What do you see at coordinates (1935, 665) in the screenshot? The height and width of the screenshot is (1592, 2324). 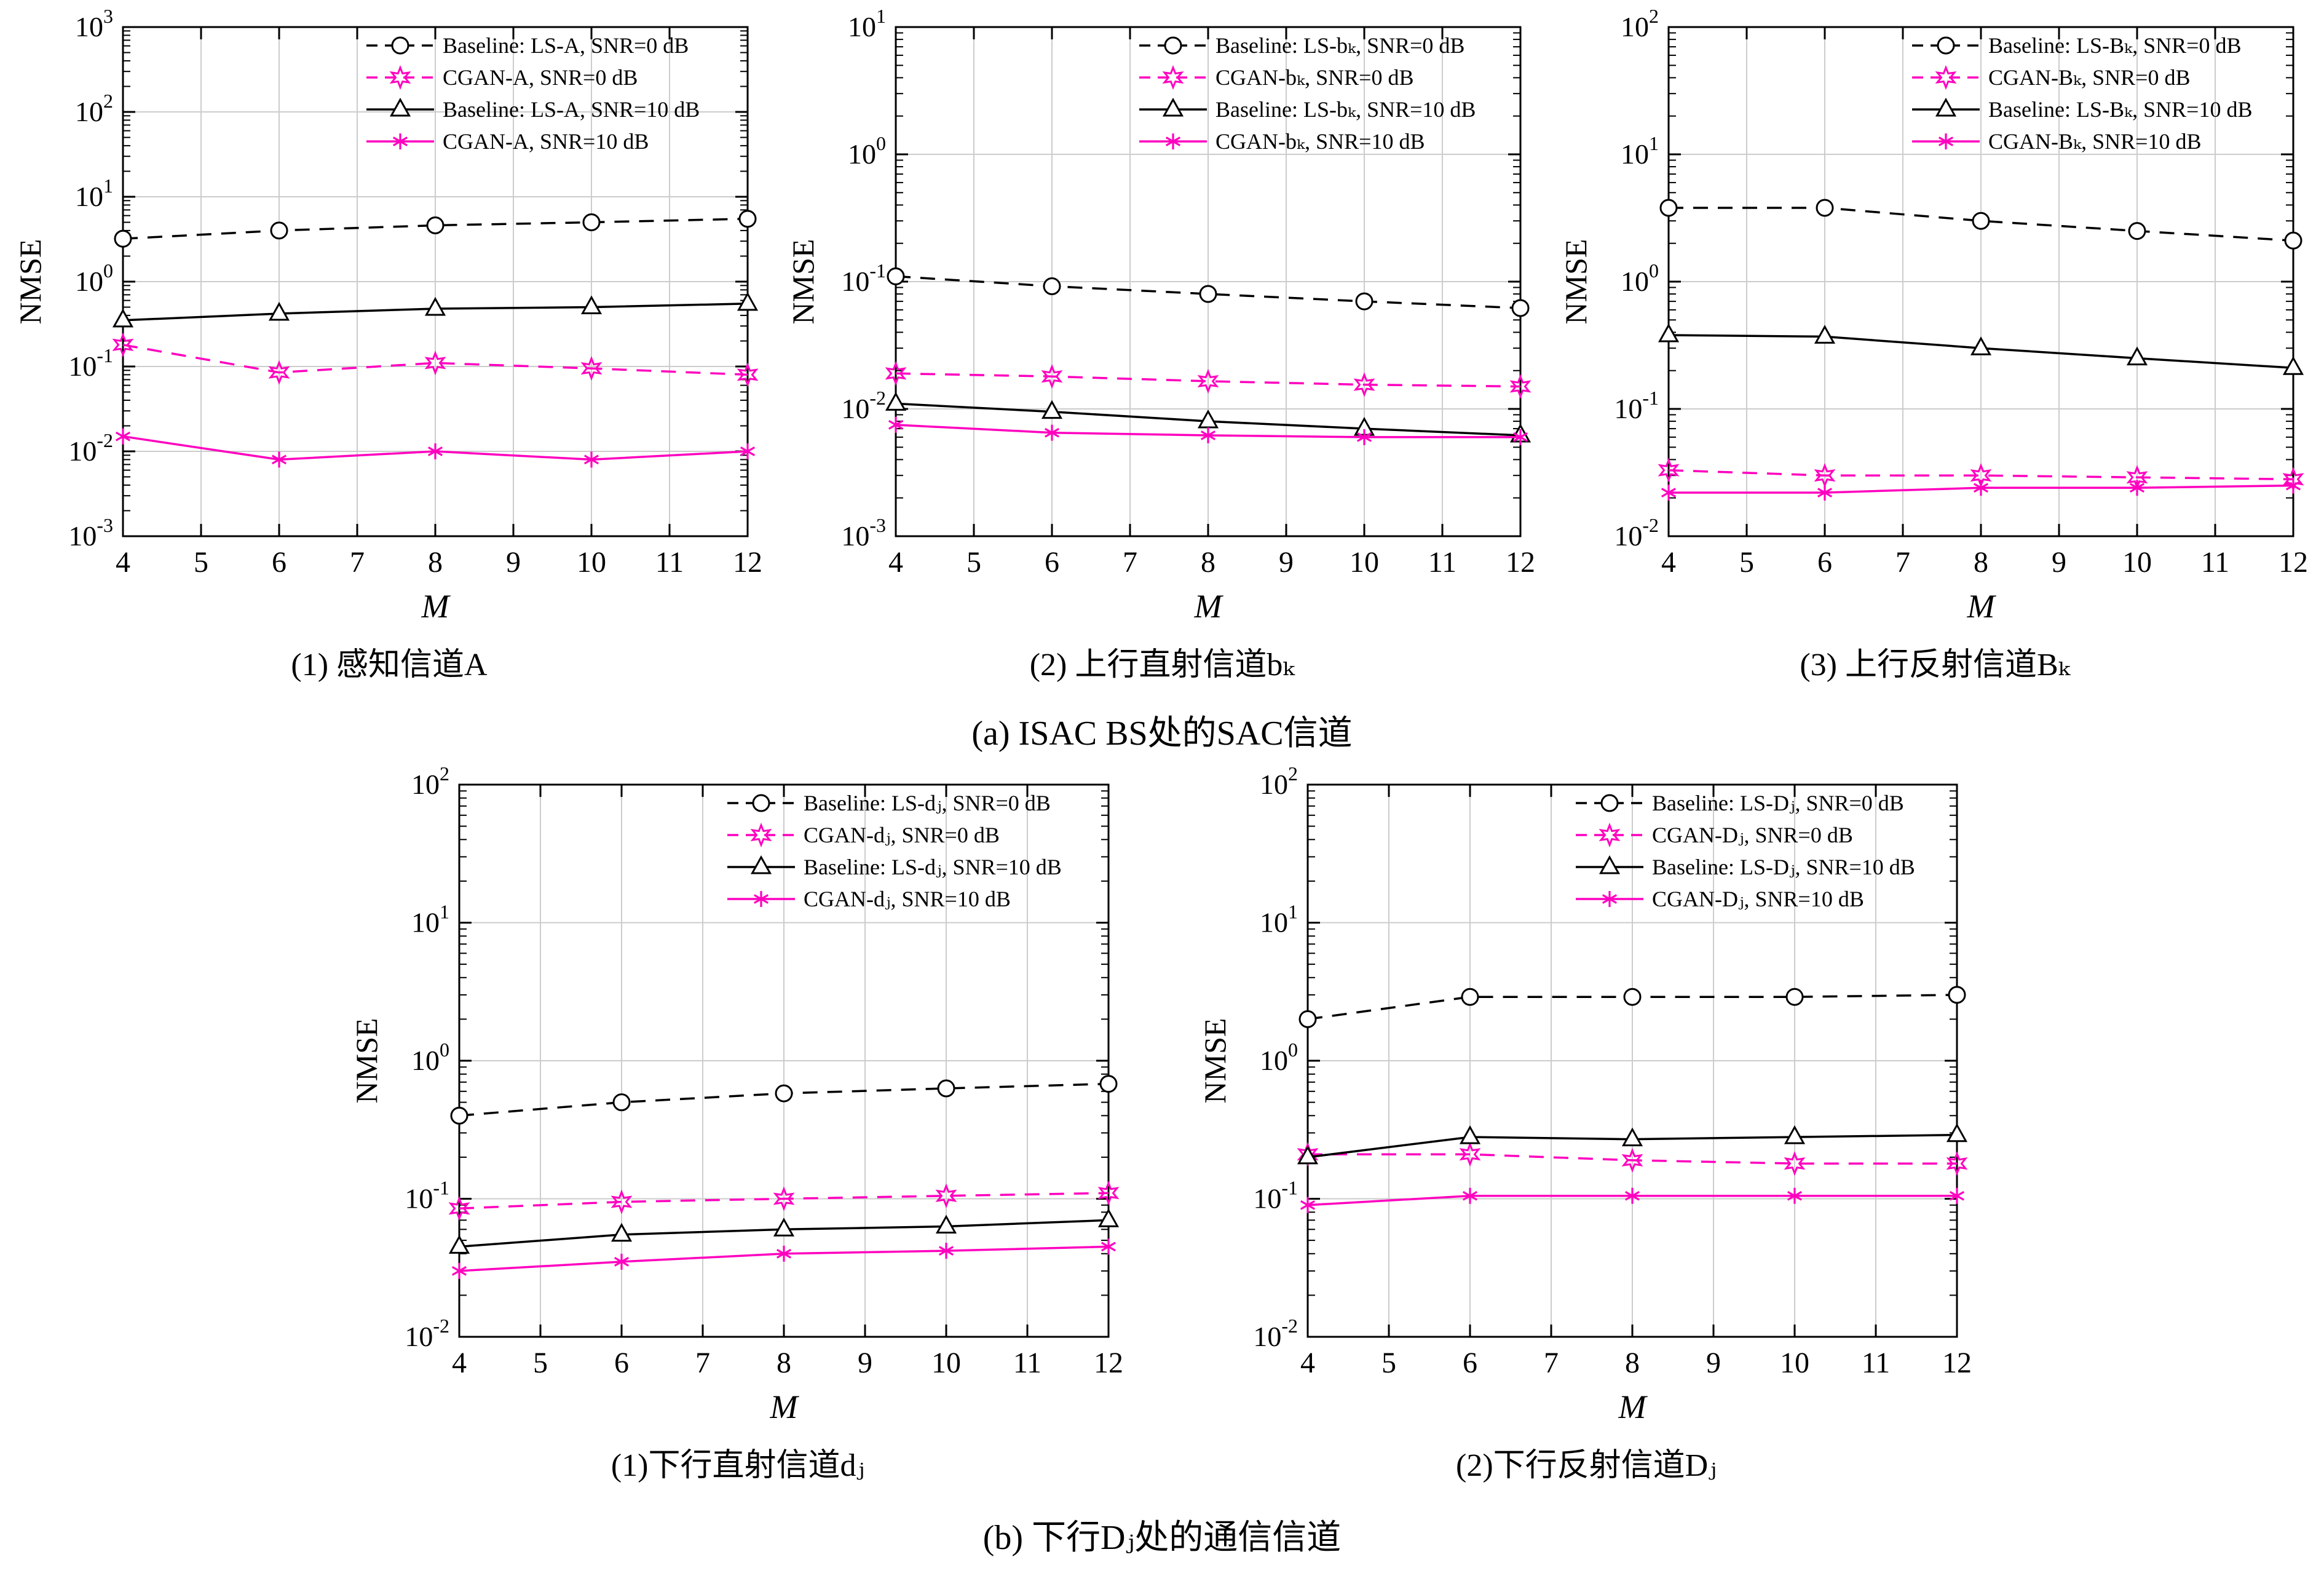 I see `chart-caption-3: (3) 上行反射信道Bₖ` at bounding box center [1935, 665].